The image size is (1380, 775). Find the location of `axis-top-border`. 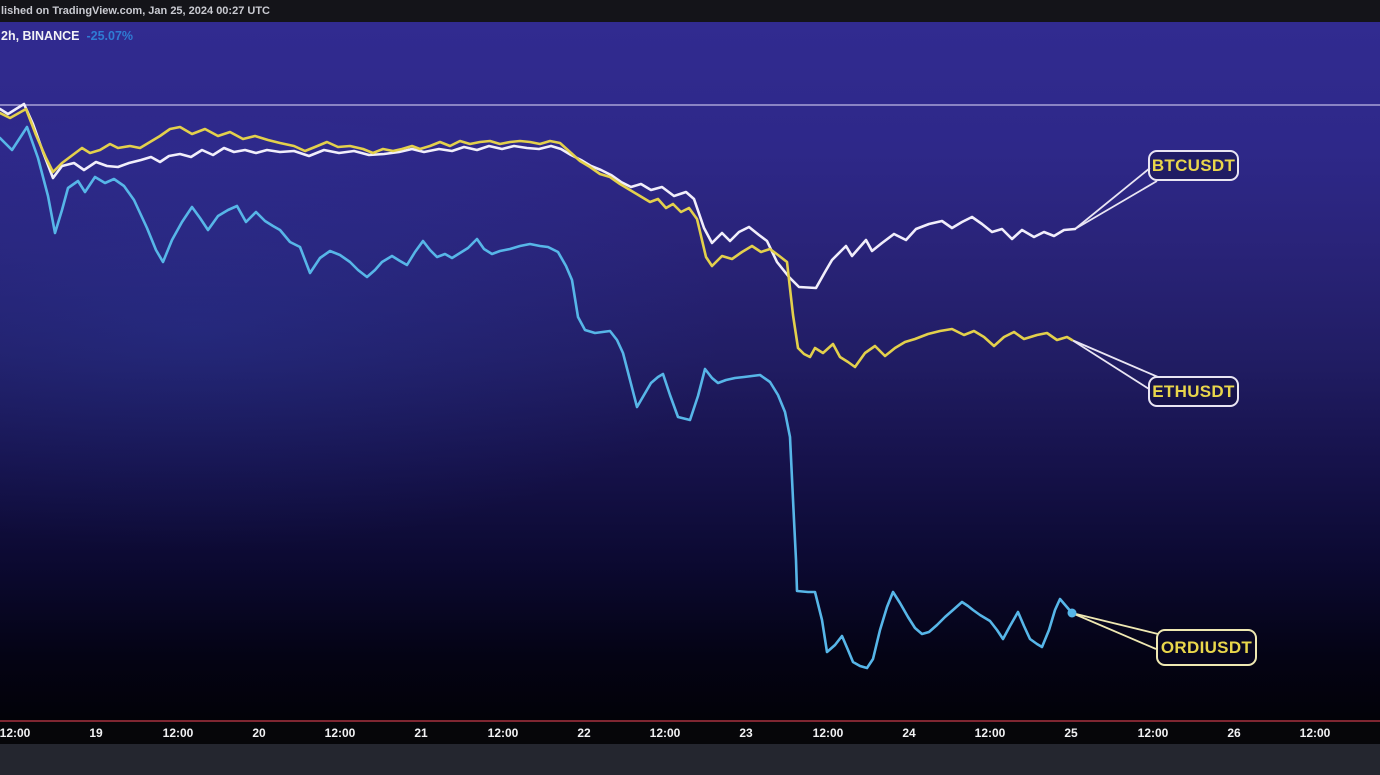

axis-top-border is located at coordinates (690, 721).